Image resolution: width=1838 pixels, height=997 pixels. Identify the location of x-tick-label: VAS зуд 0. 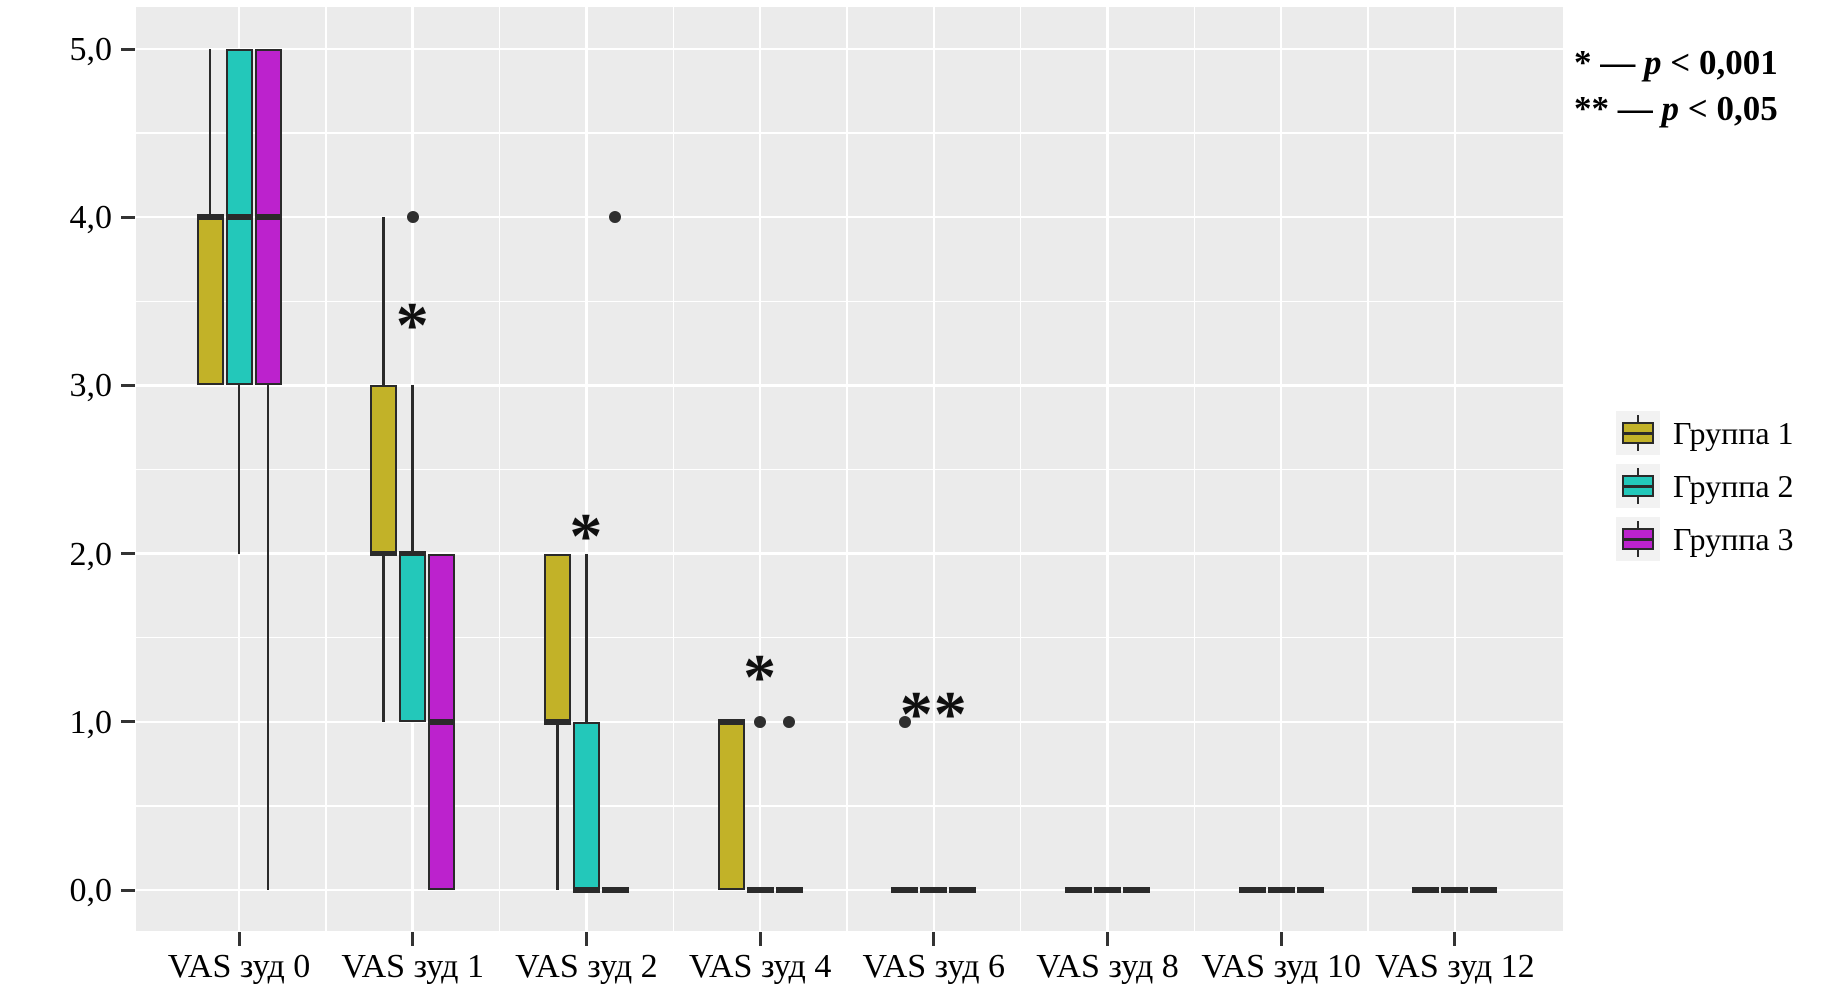
(239, 966).